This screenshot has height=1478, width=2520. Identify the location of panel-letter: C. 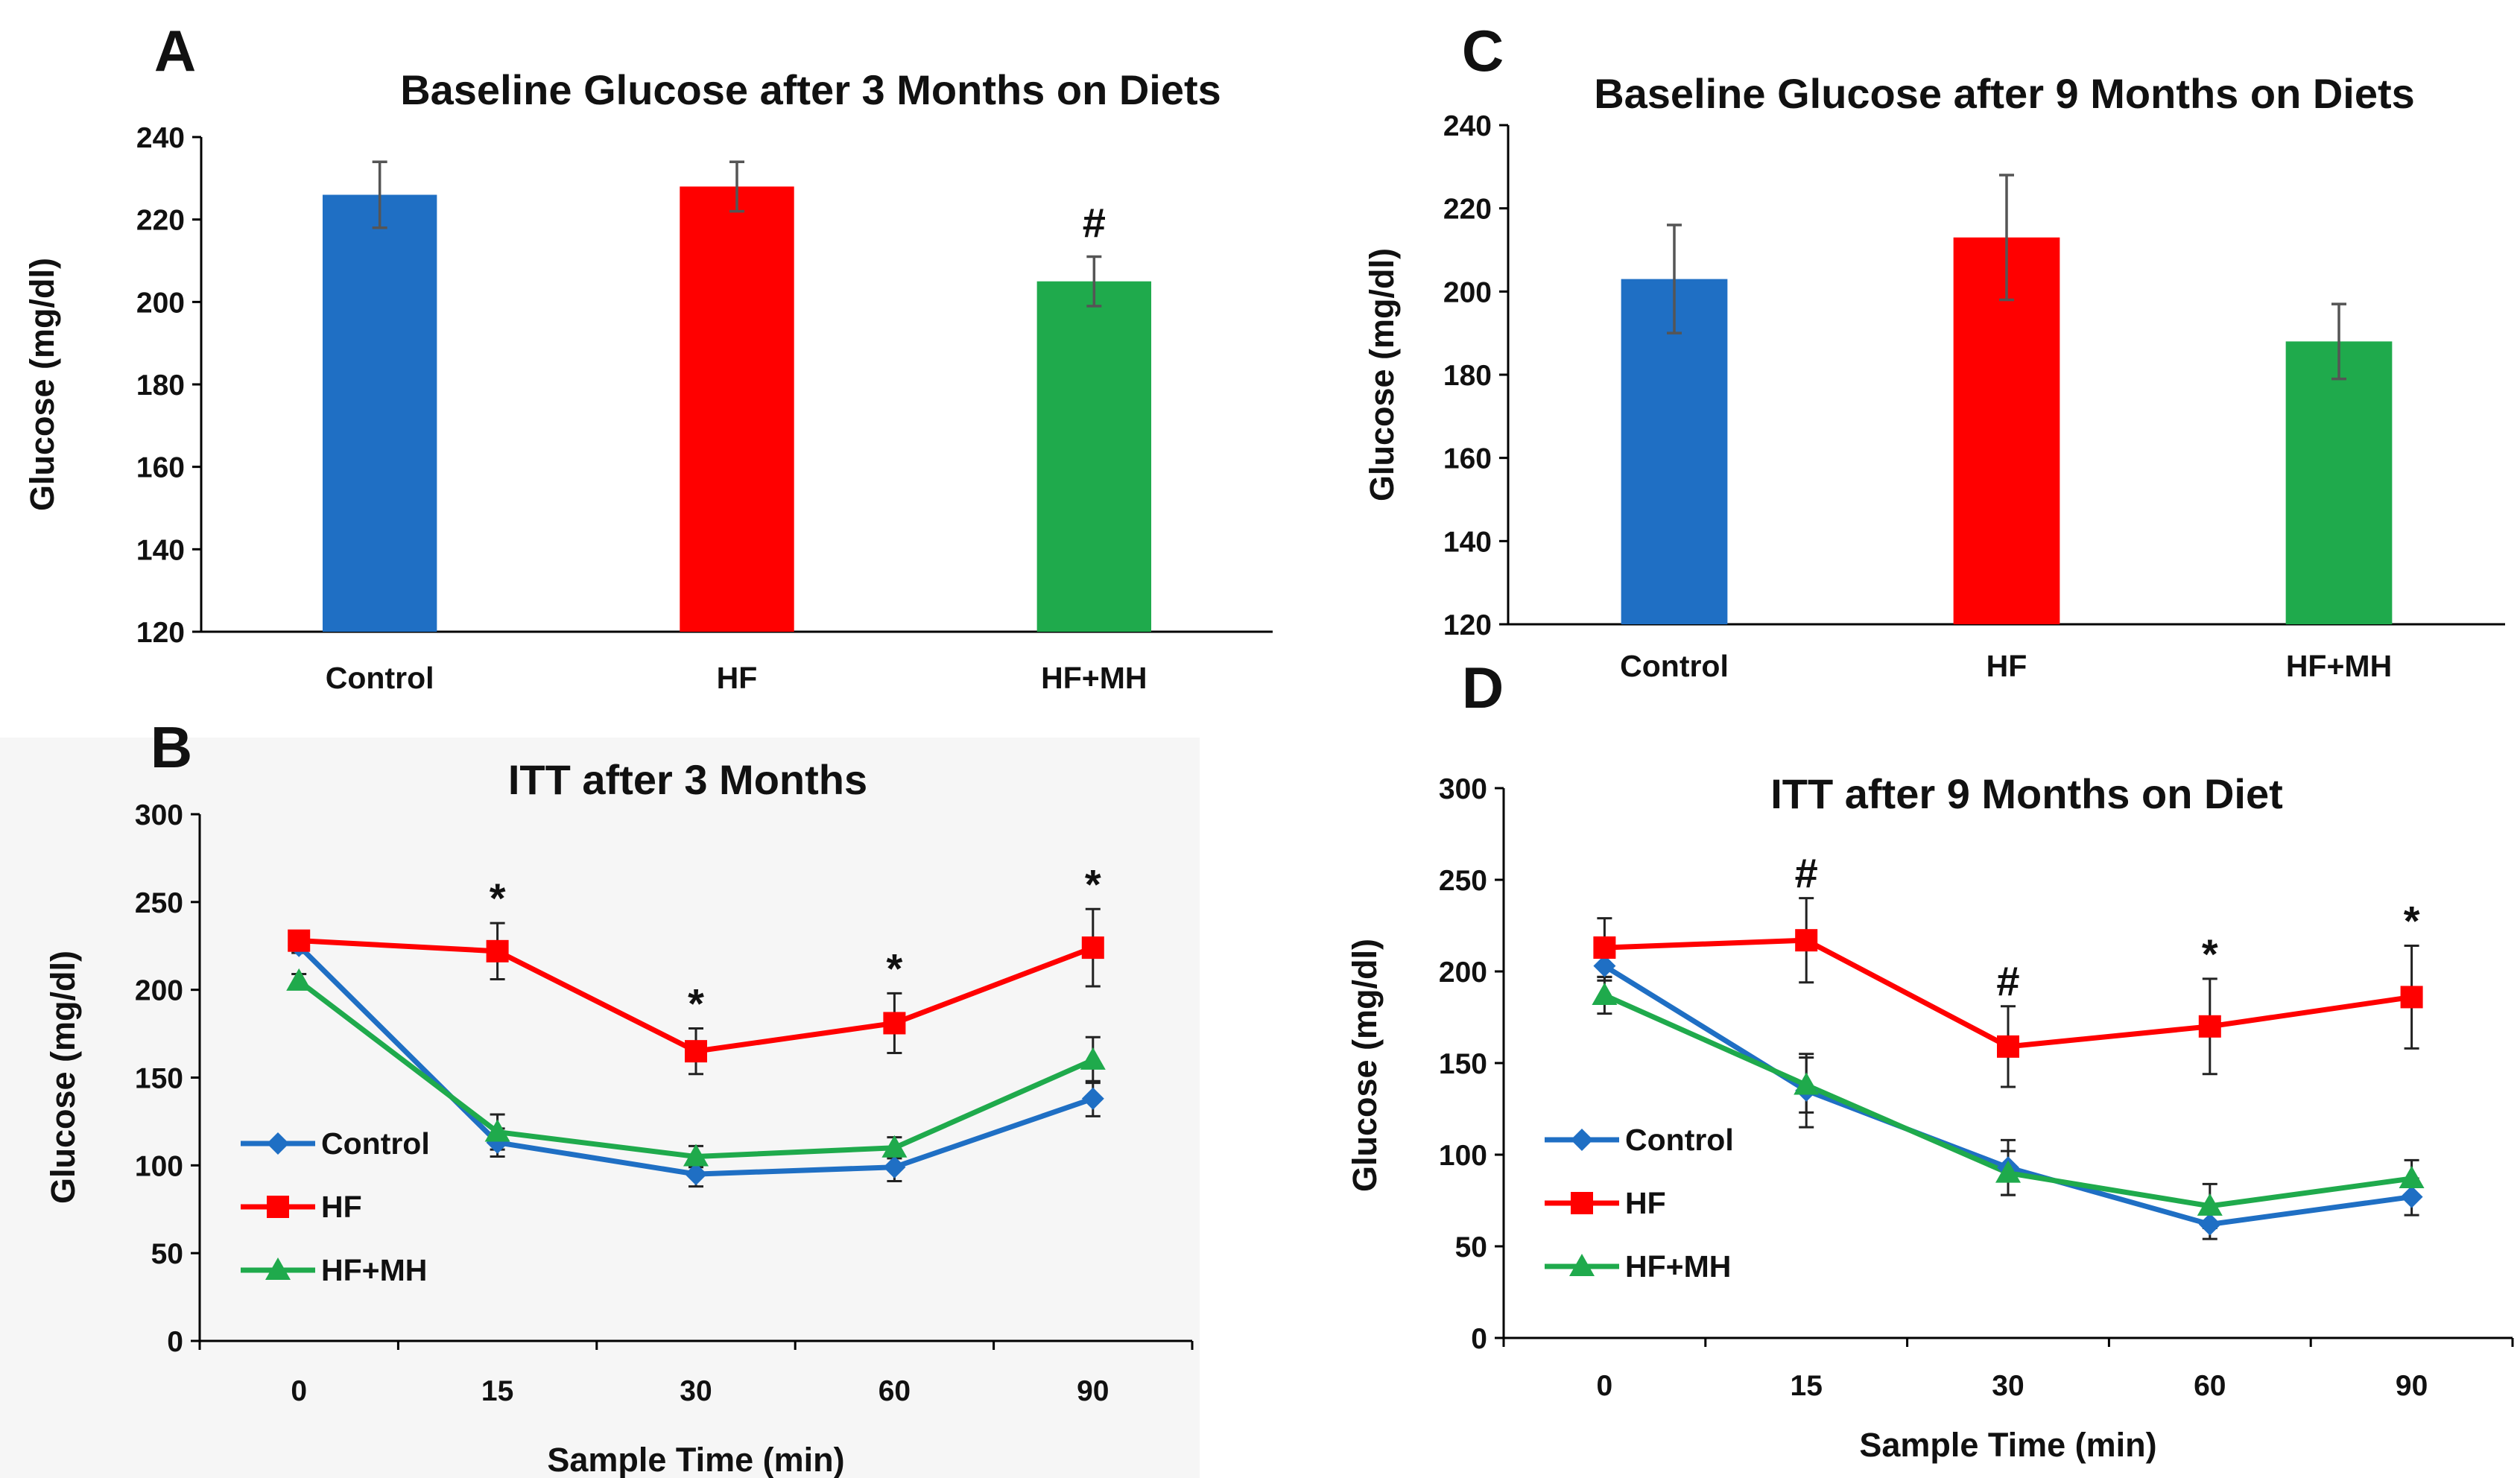
(1483, 51).